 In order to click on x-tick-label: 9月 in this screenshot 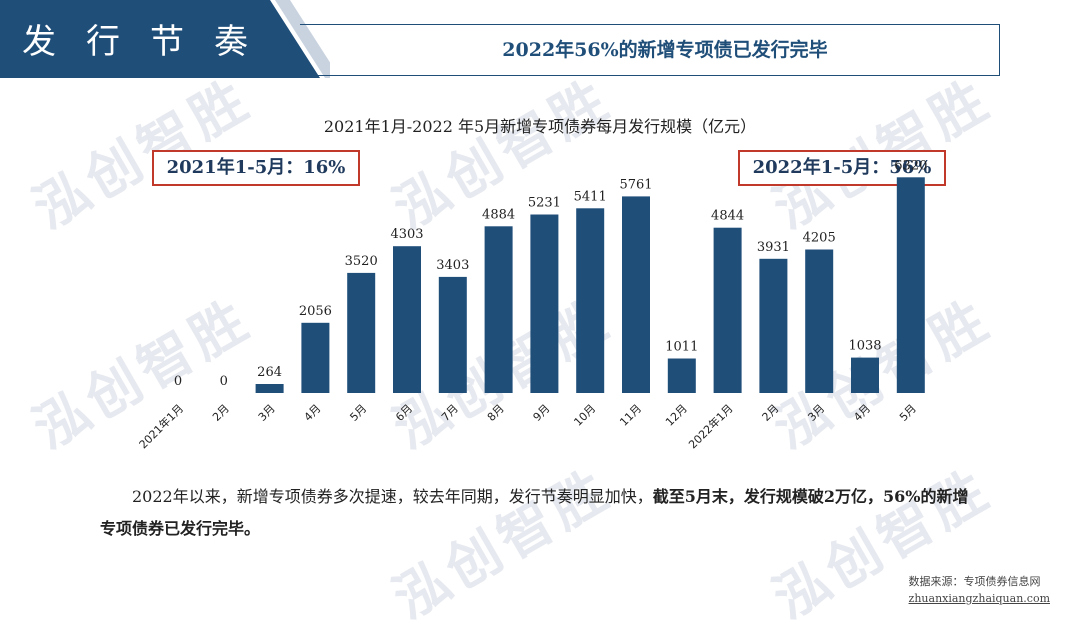, I will do `click(542, 413)`.